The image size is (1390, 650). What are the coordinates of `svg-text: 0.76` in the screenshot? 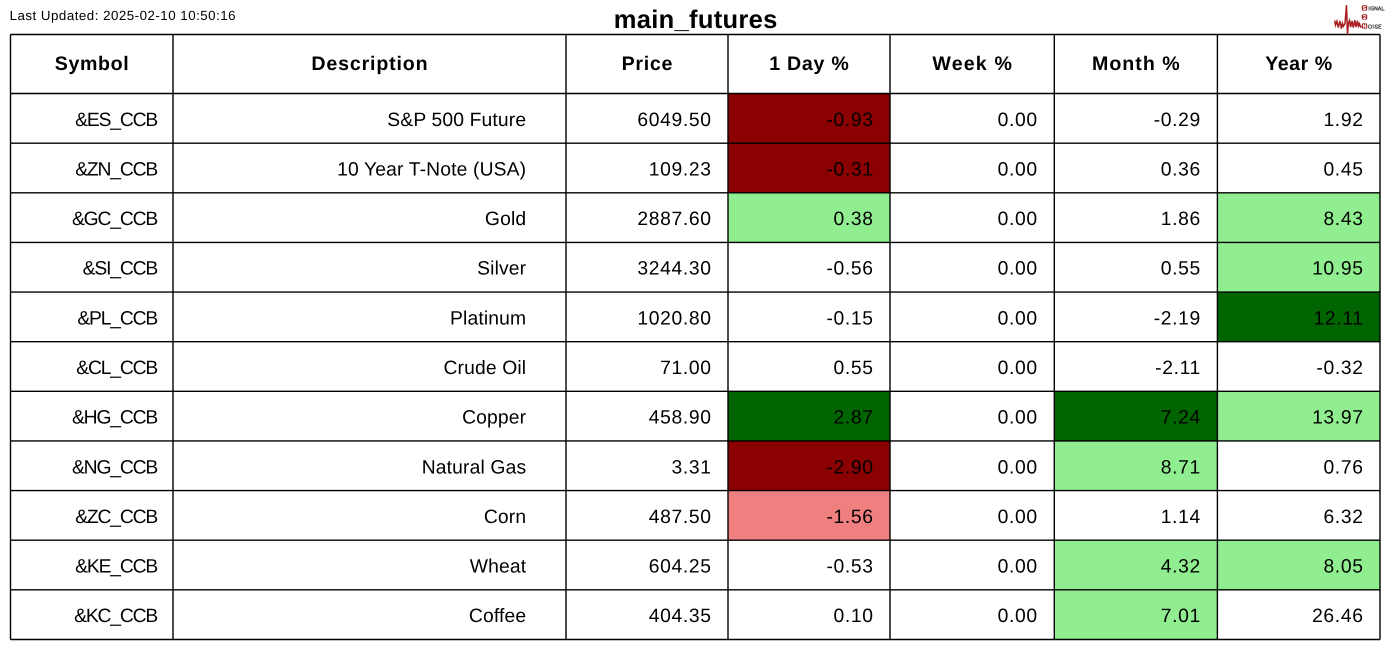 It's located at (1343, 467).